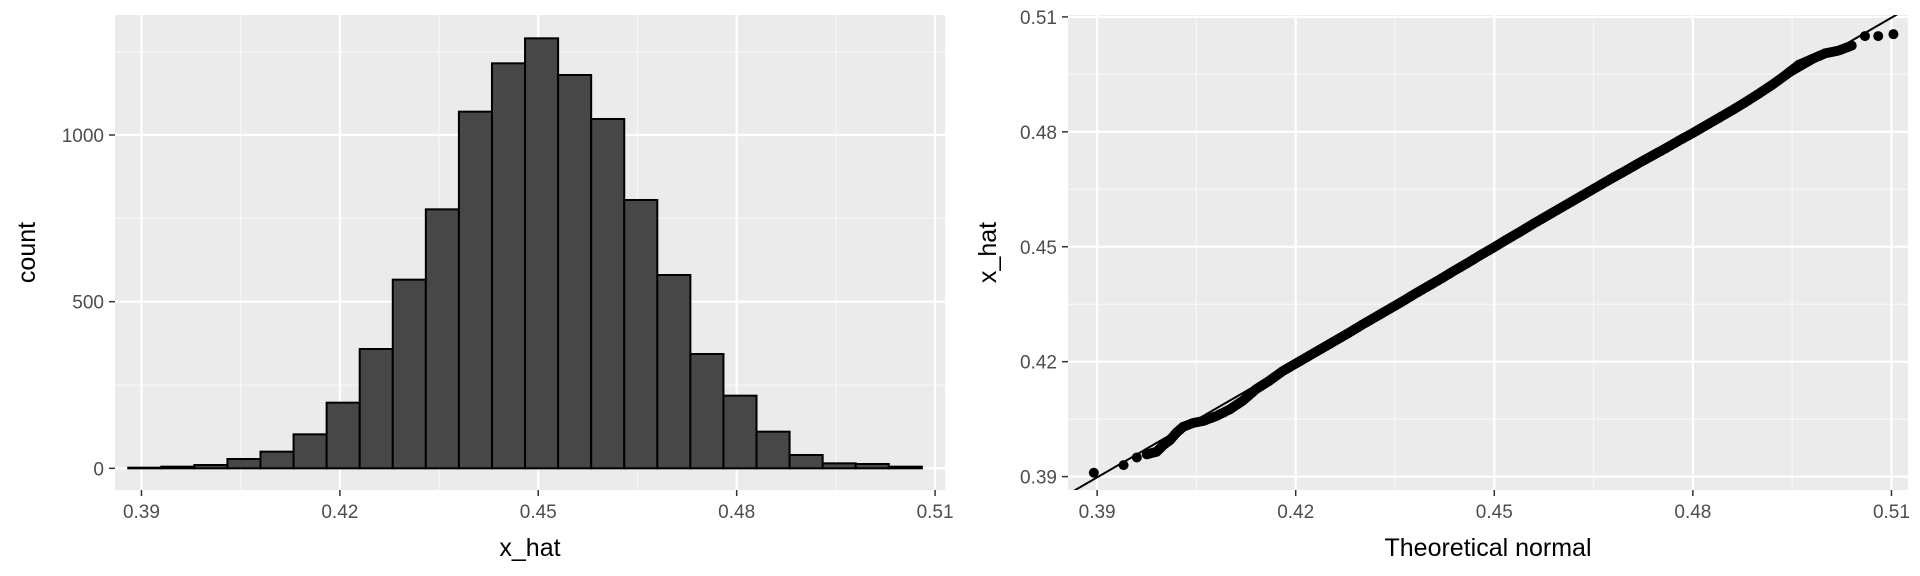 The image size is (1920, 576). I want to click on qq-y-tick-label: 0.51, so click(1038, 18).